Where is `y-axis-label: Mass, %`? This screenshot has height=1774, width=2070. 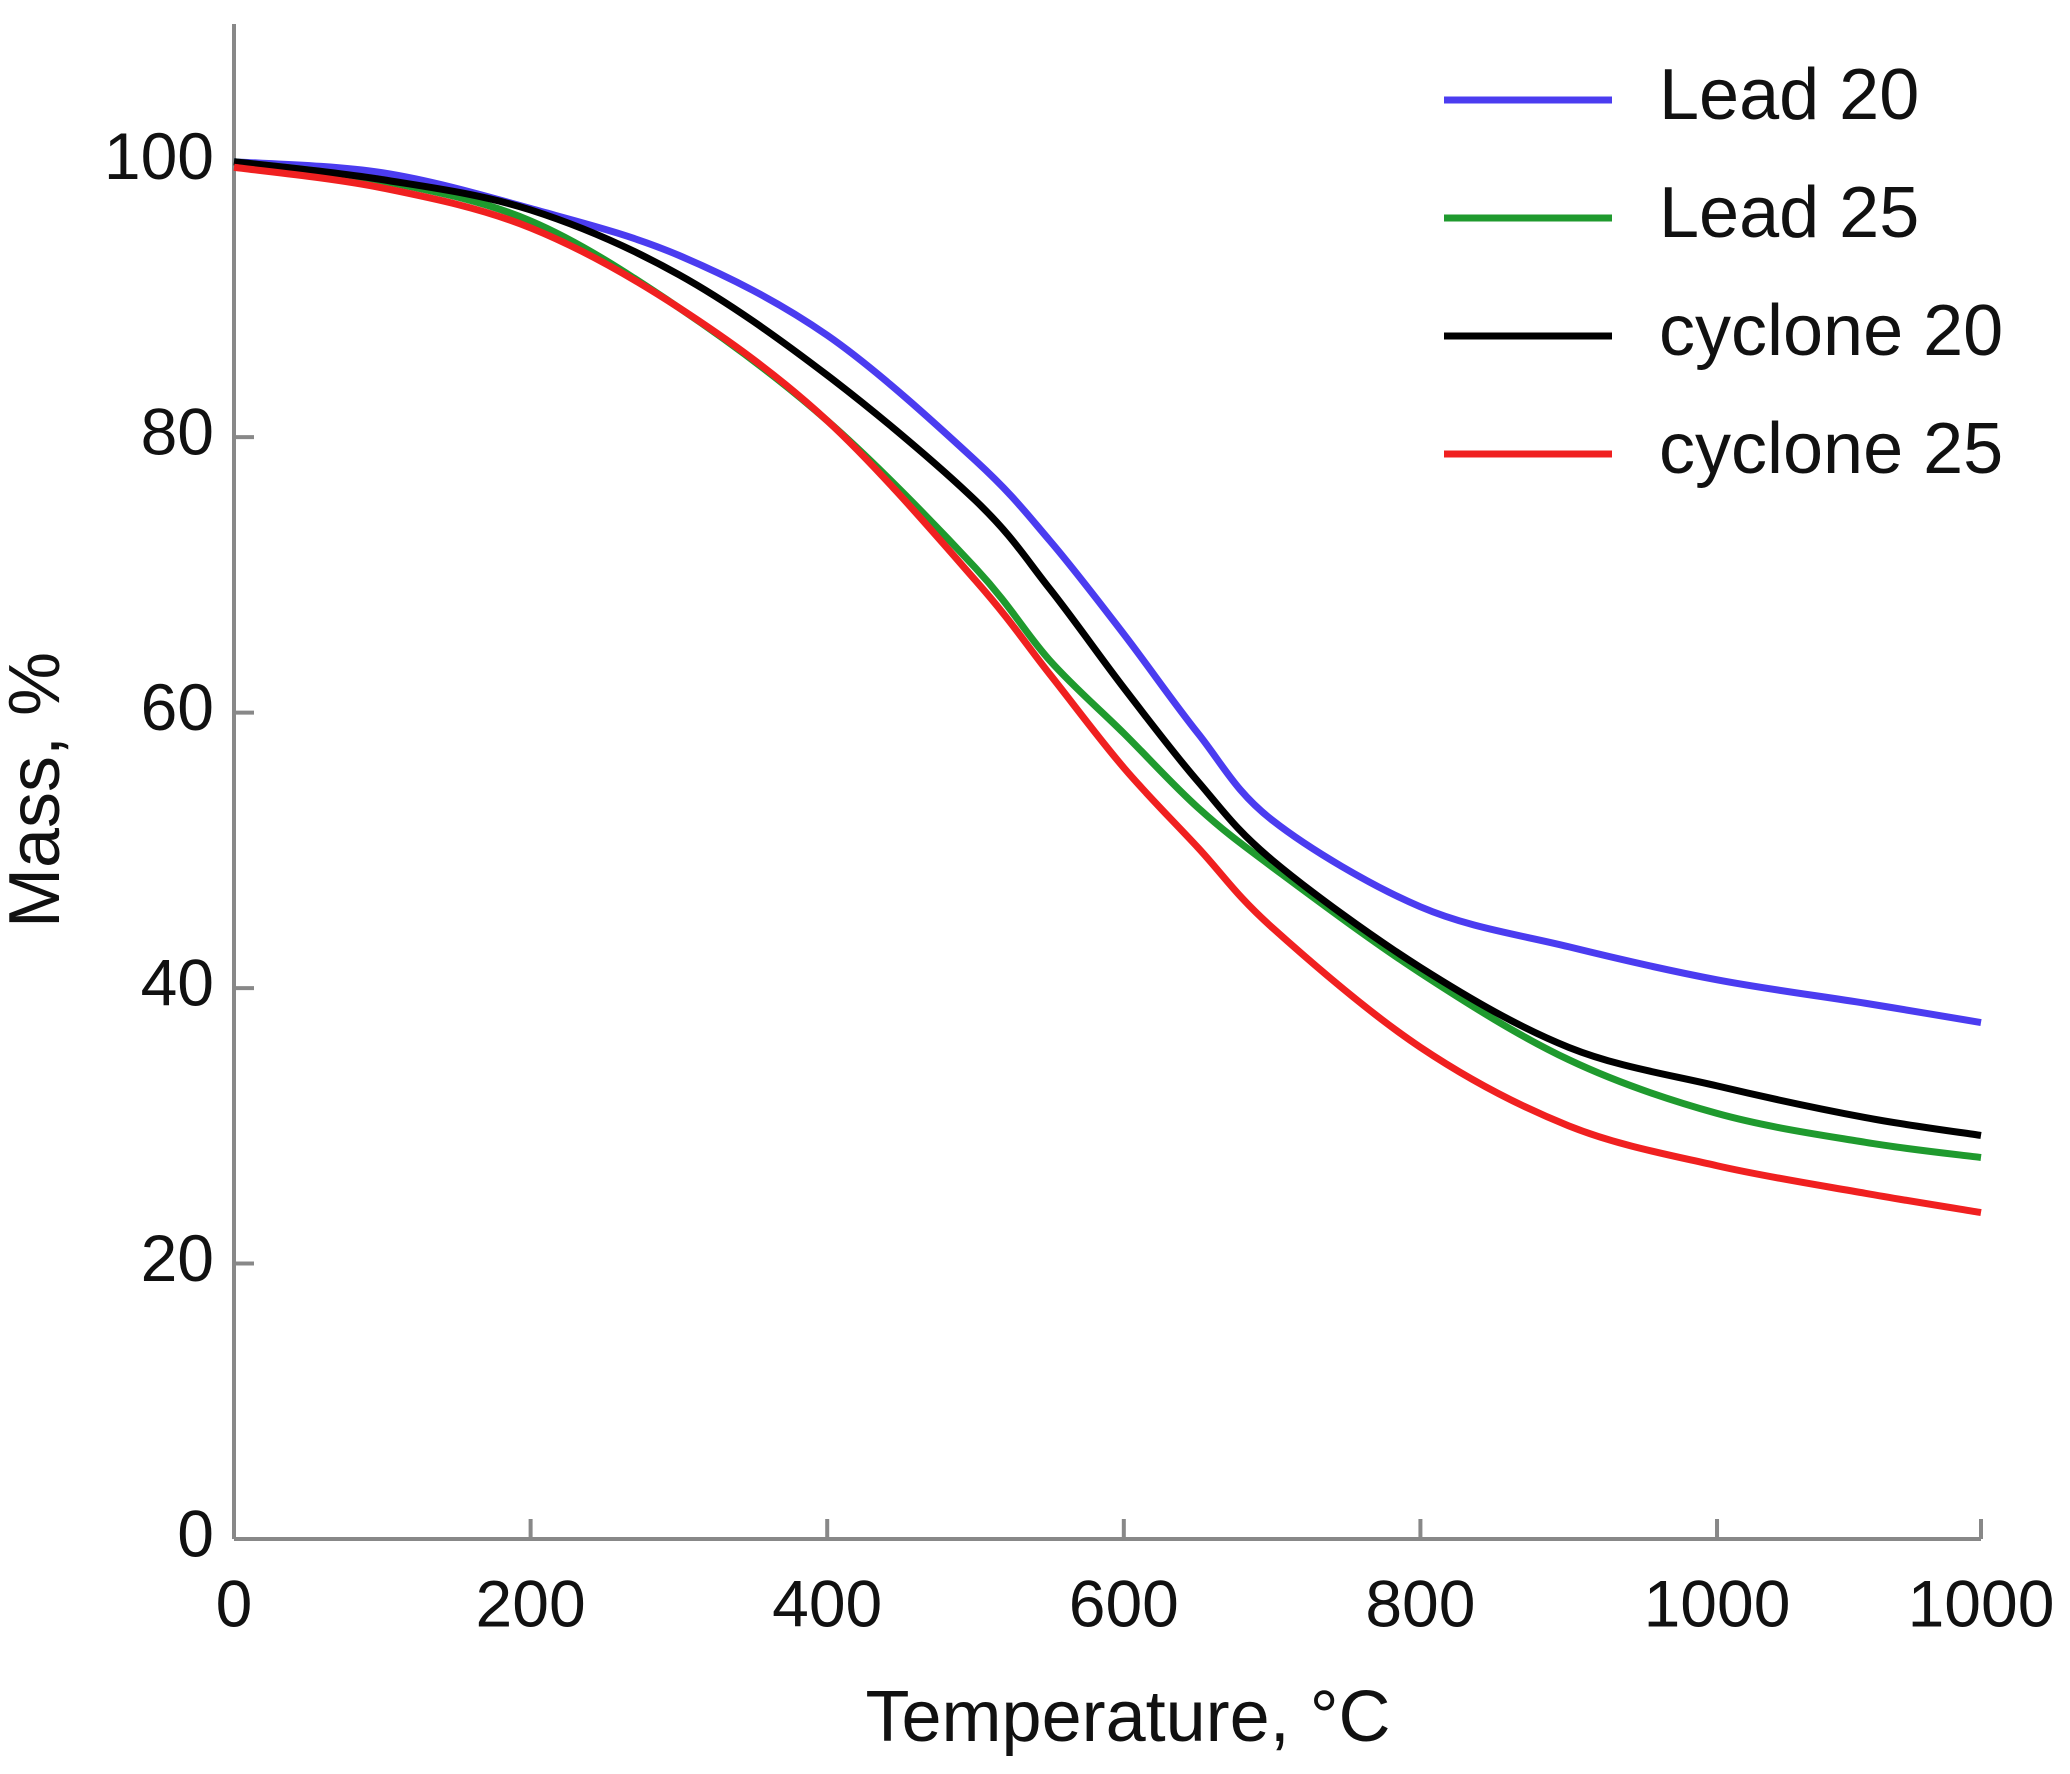 y-axis-label: Mass, % is located at coordinates (37, 790).